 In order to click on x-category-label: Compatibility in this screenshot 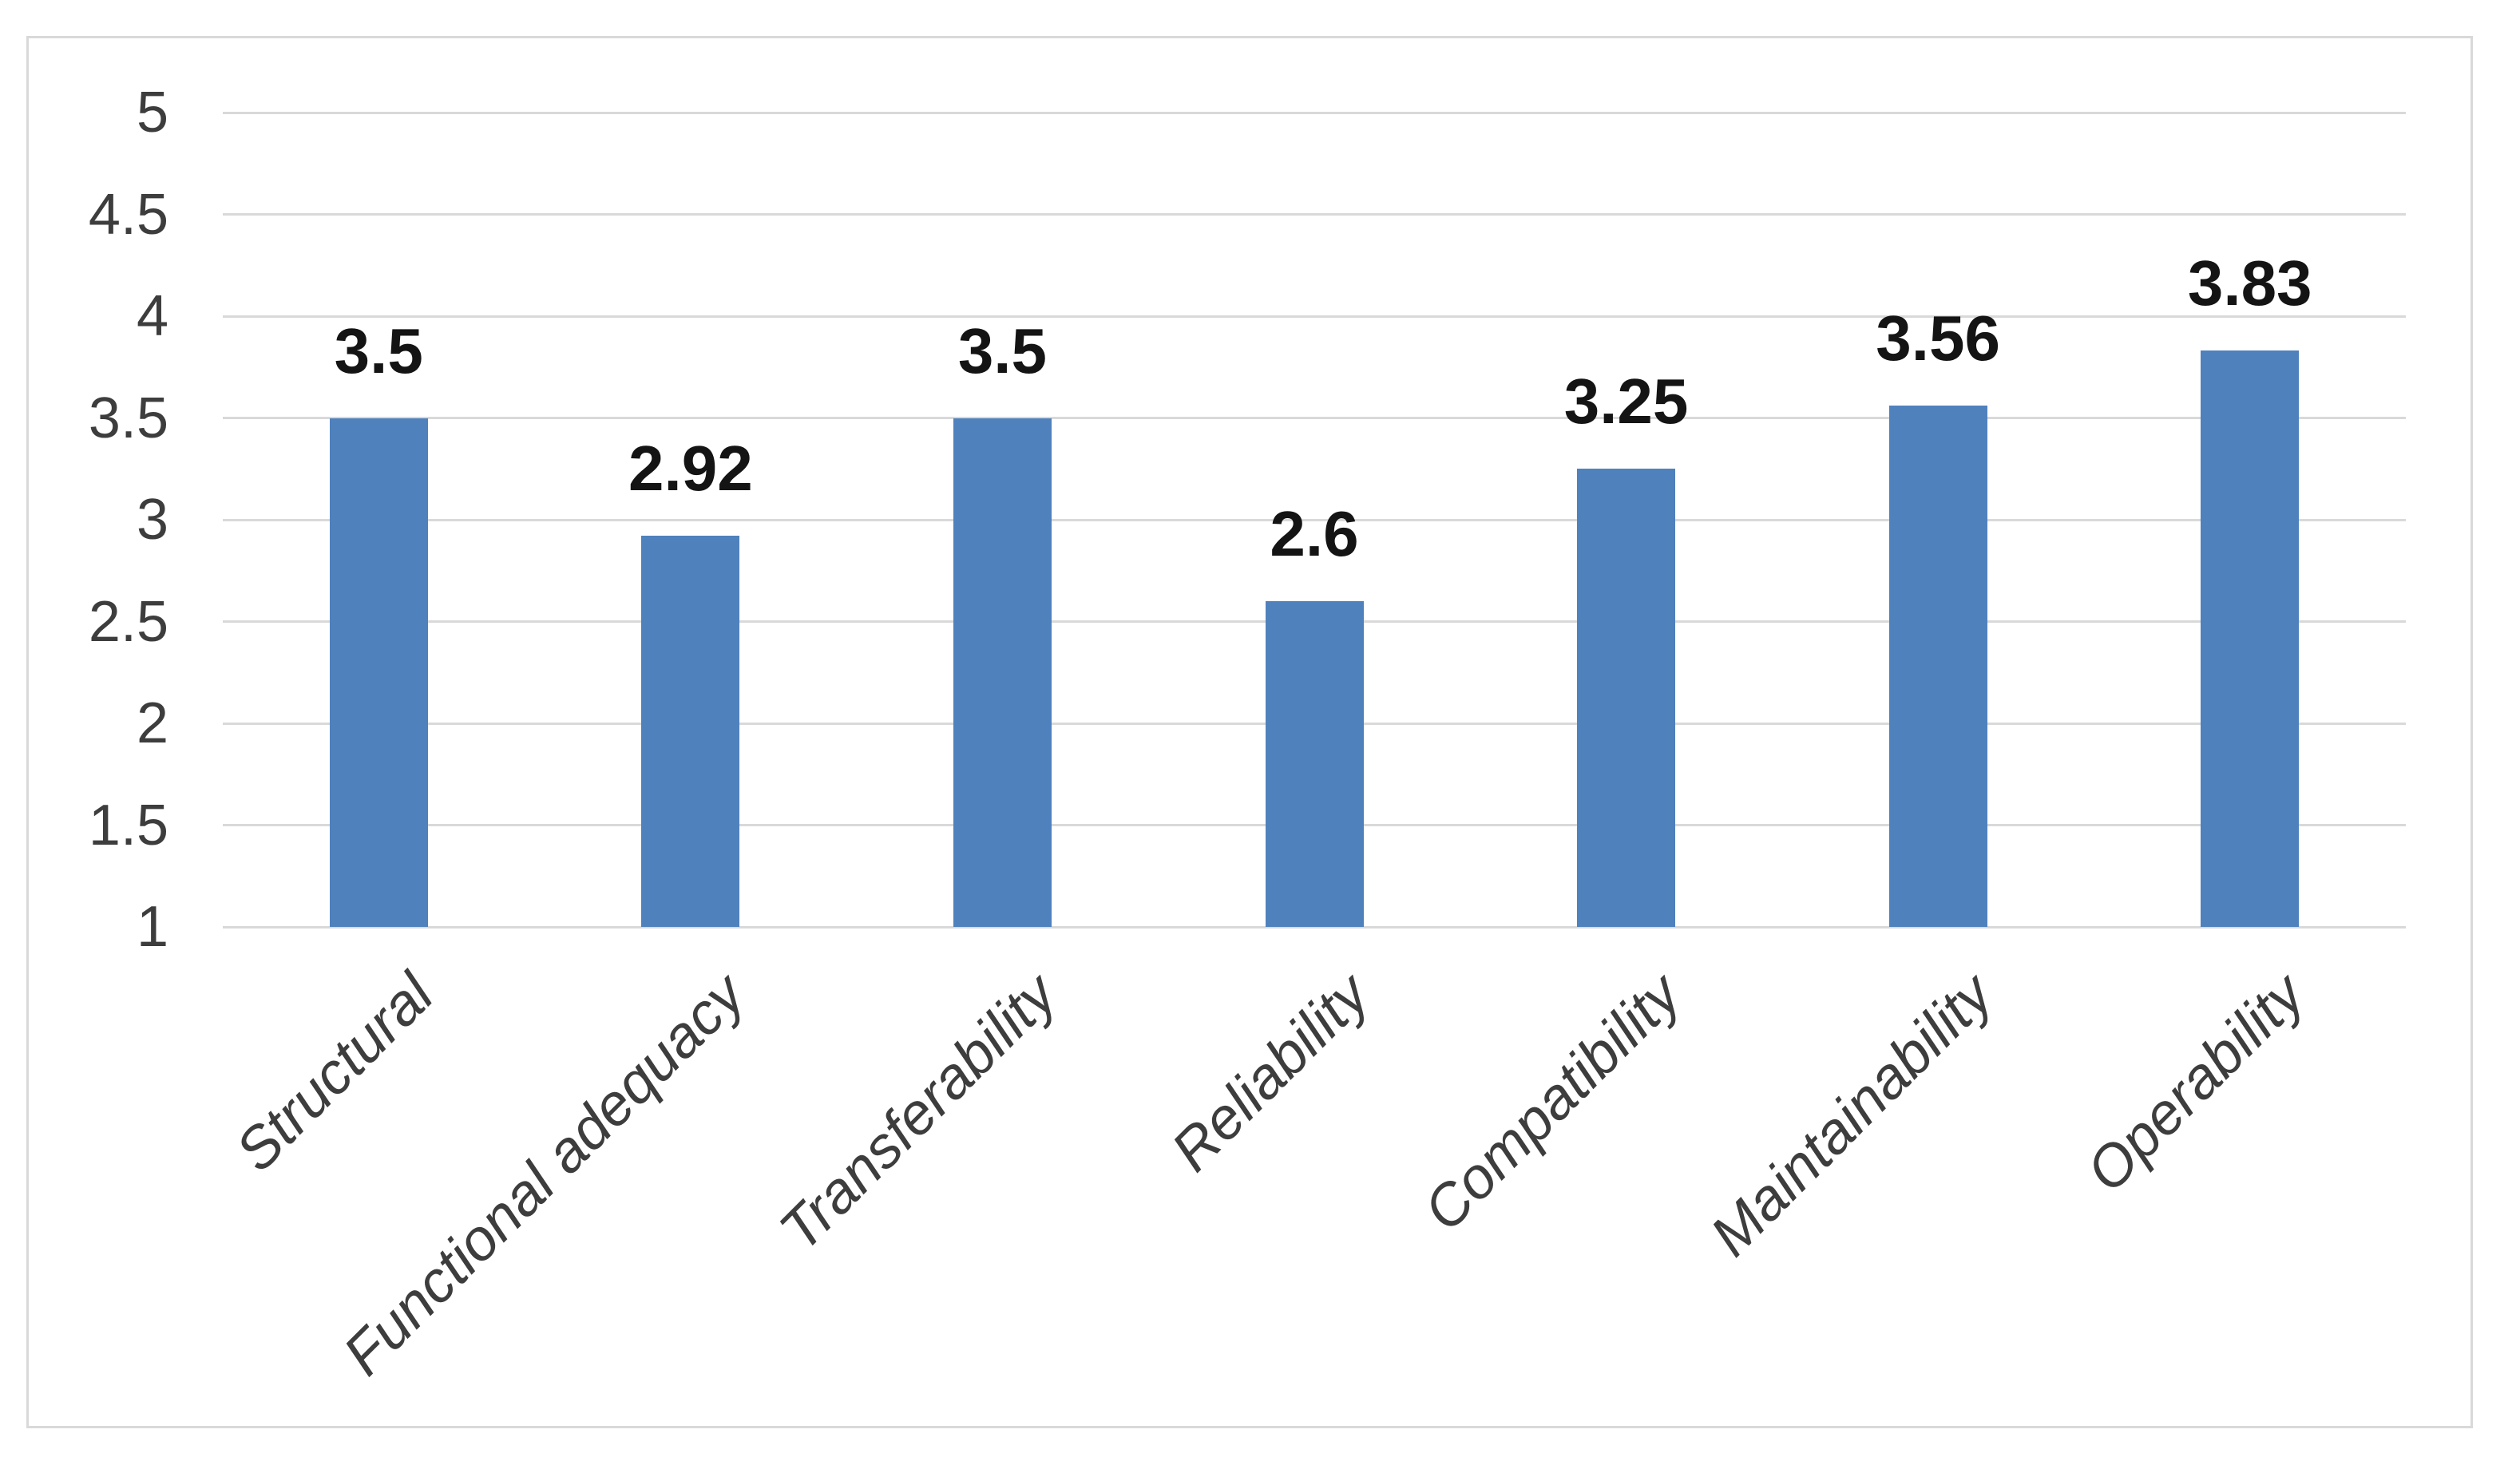, I will do `click(1553, 1102)`.